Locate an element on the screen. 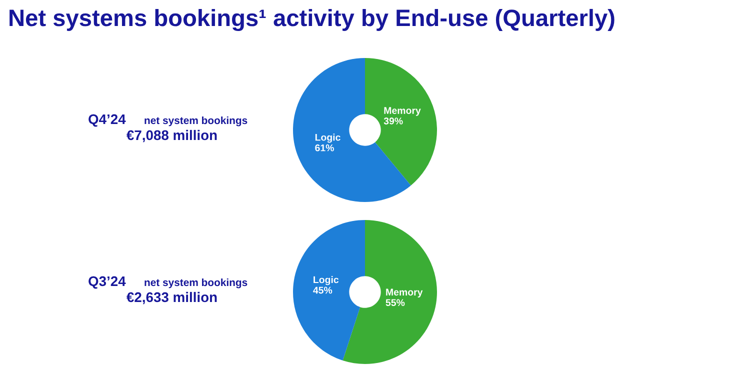  text: Net systems bookings¹ activity by End-use (Quarterly) is located at coordinates (312, 20).